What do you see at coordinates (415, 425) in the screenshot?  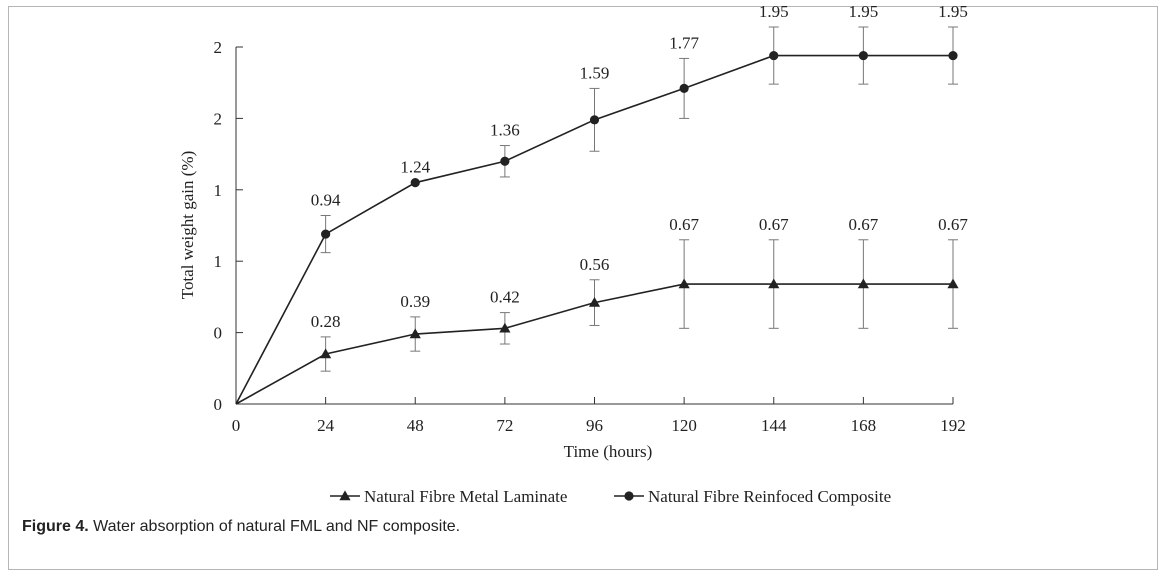 I see `x-tick-label: 48` at bounding box center [415, 425].